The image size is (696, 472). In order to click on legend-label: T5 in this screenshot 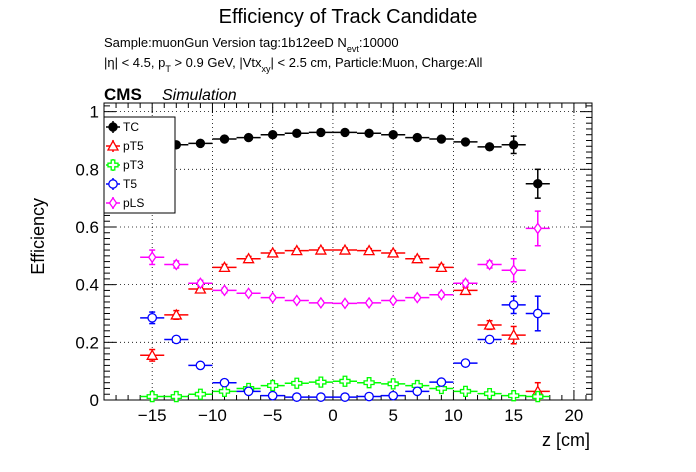, I will do `click(130, 184)`.